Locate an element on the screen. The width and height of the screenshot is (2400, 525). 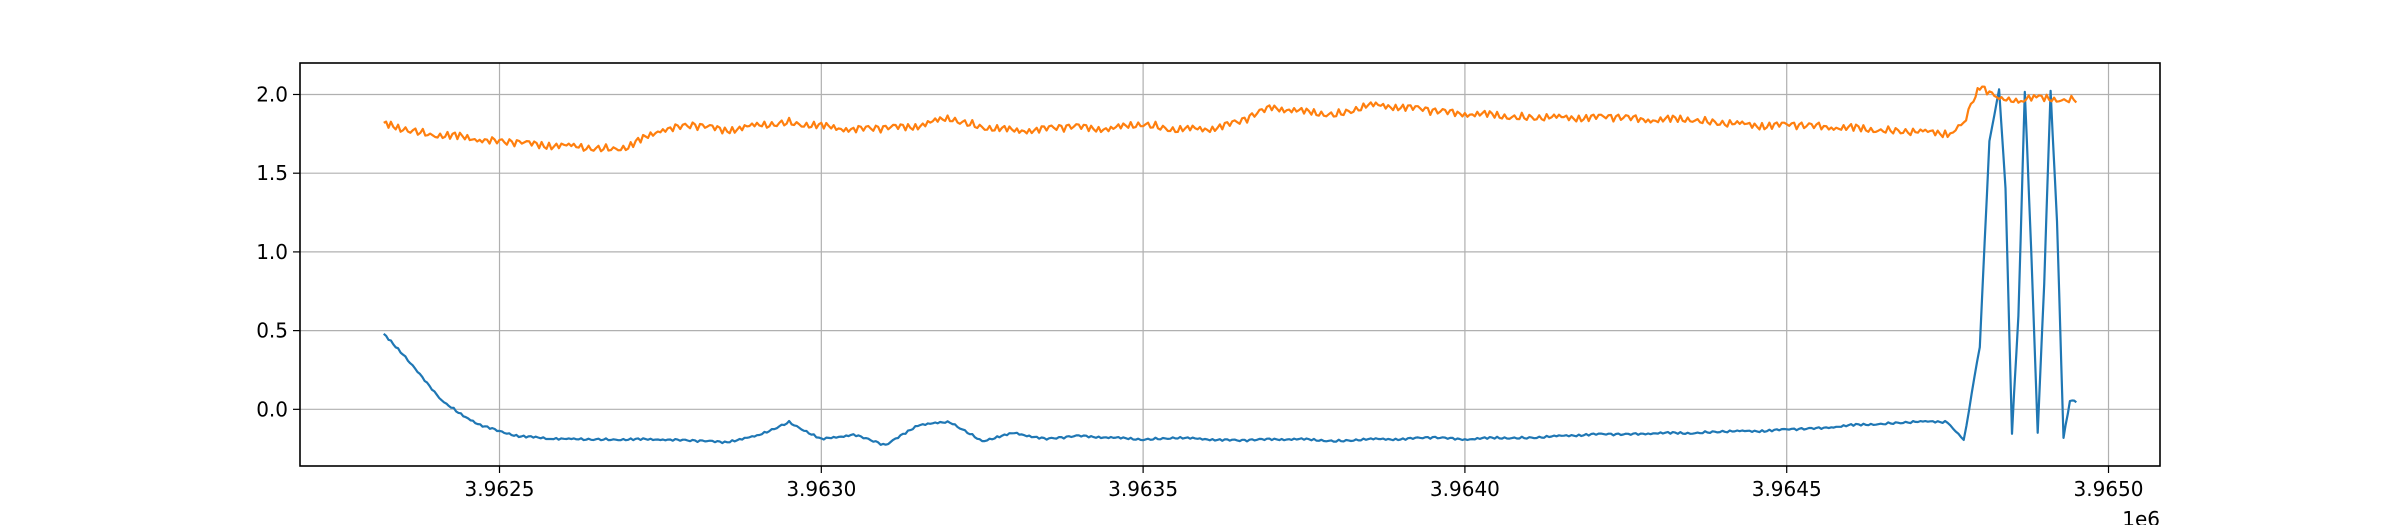
y-tick-label: 1.0 is located at coordinates (272, 252).